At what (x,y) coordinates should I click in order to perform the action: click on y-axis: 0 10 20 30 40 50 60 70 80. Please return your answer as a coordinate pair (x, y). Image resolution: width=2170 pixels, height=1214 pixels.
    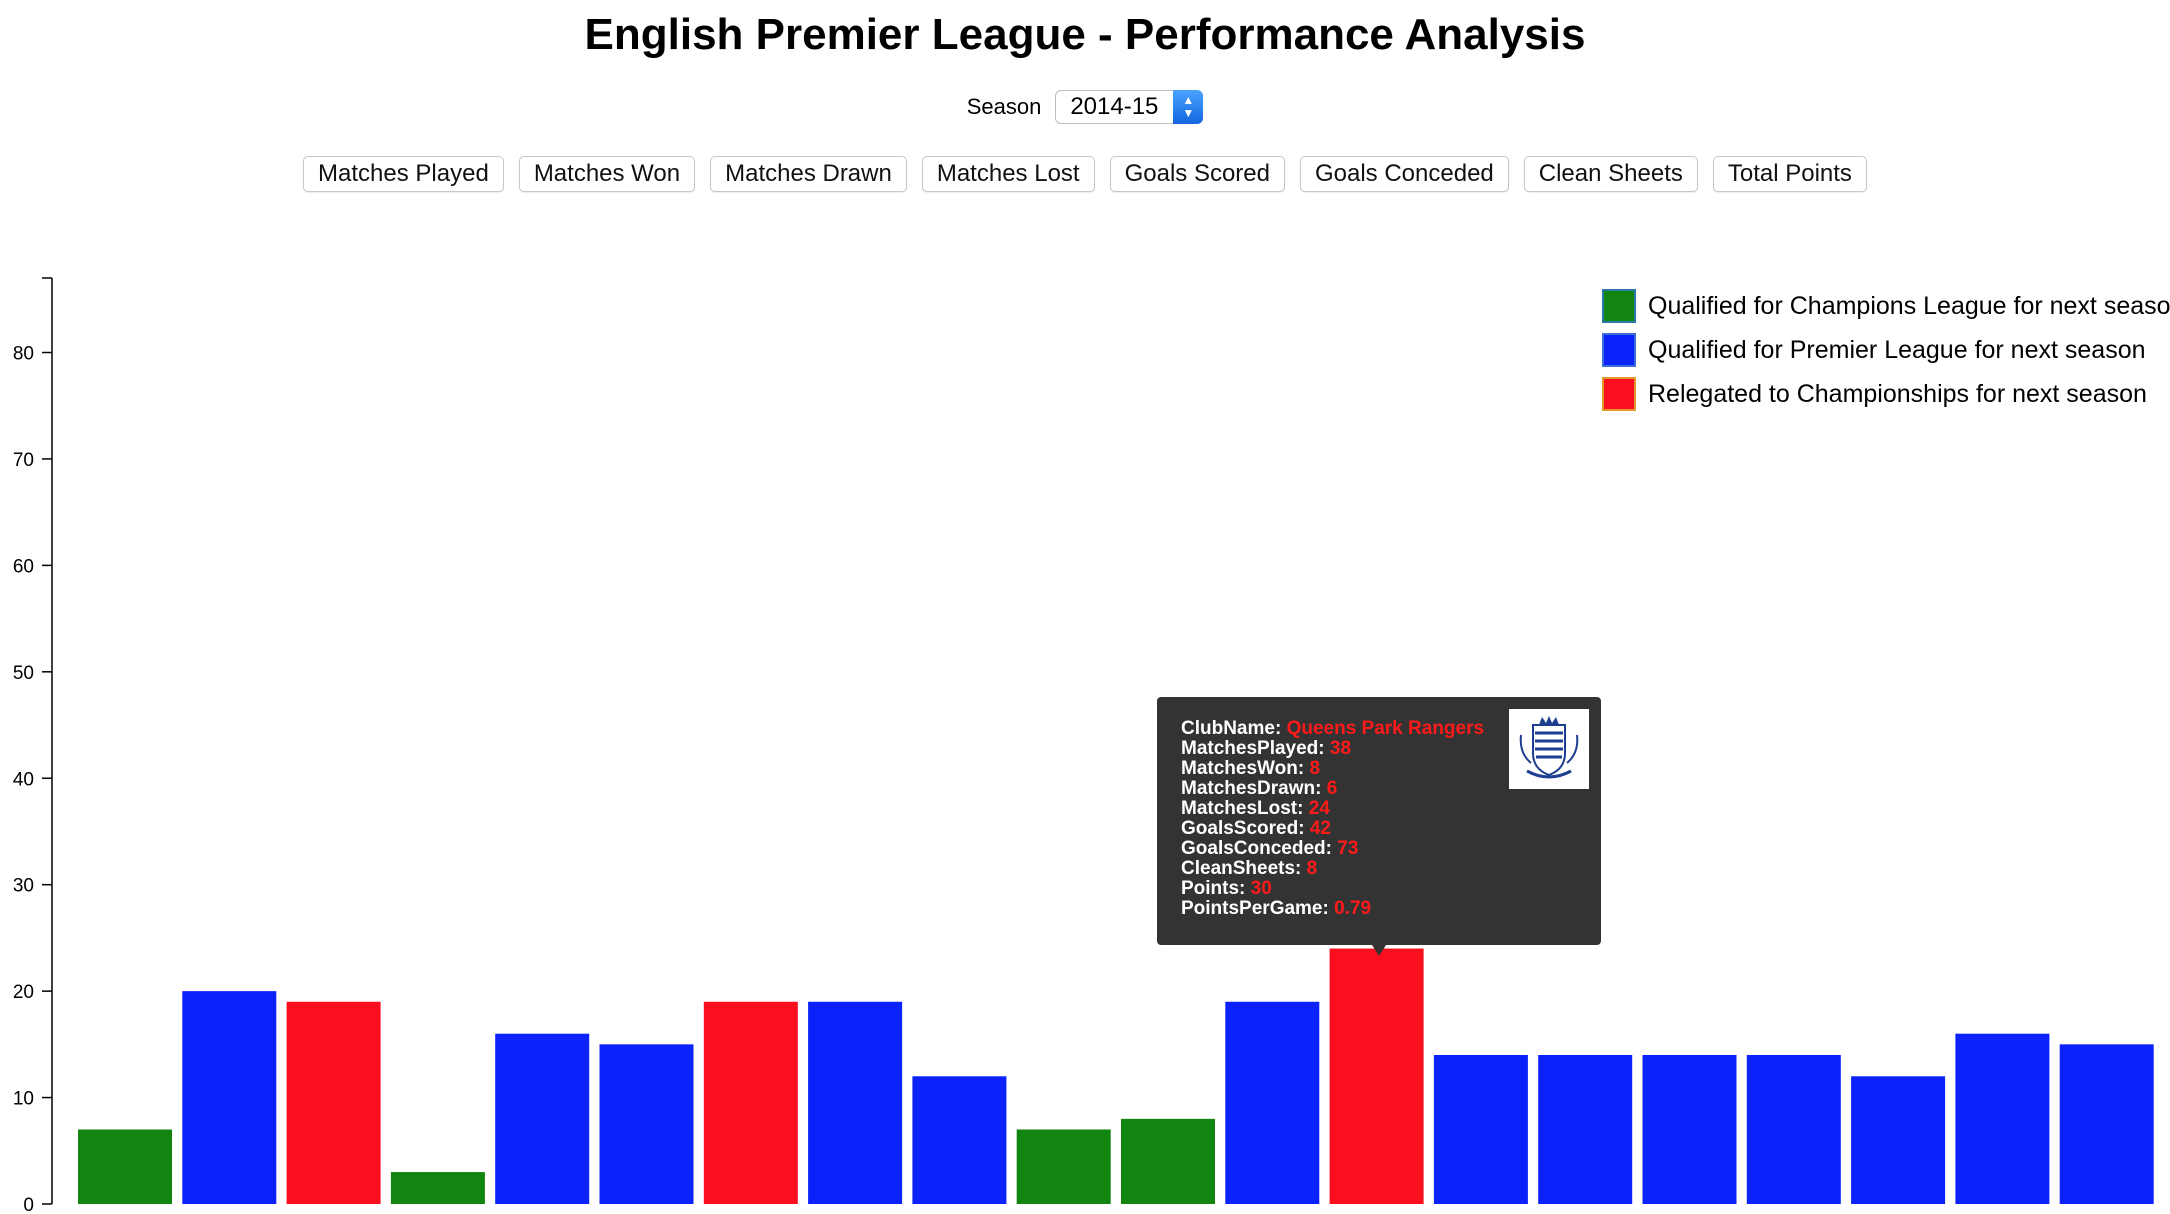
    Looking at the image, I should click on (33, 745).